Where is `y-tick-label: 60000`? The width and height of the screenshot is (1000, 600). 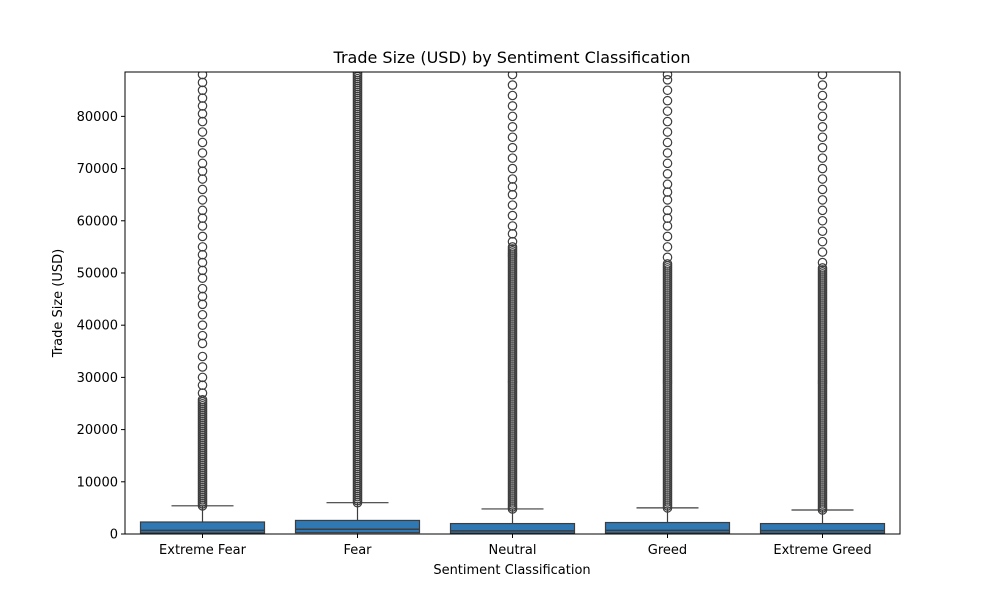
y-tick-label: 60000 is located at coordinates (97, 221).